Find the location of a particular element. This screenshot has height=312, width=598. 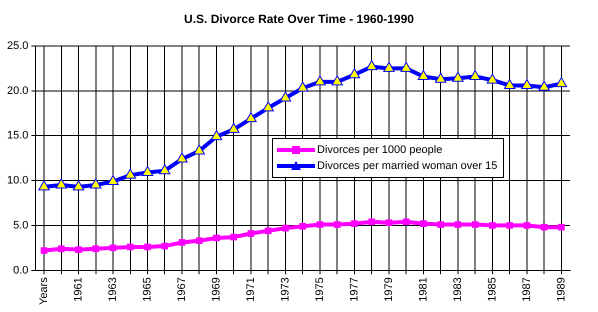

y-tick-label: 5.0 is located at coordinates (20, 225).